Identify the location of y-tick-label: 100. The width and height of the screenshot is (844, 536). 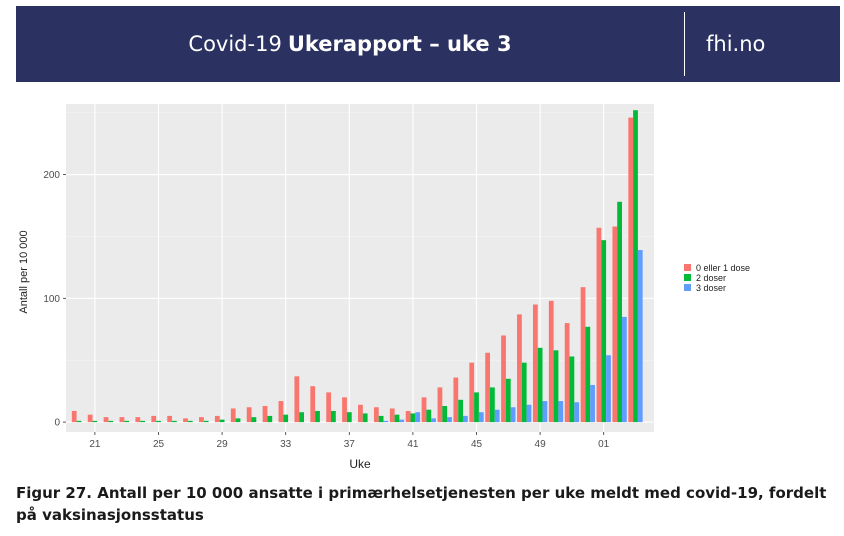
(51, 299).